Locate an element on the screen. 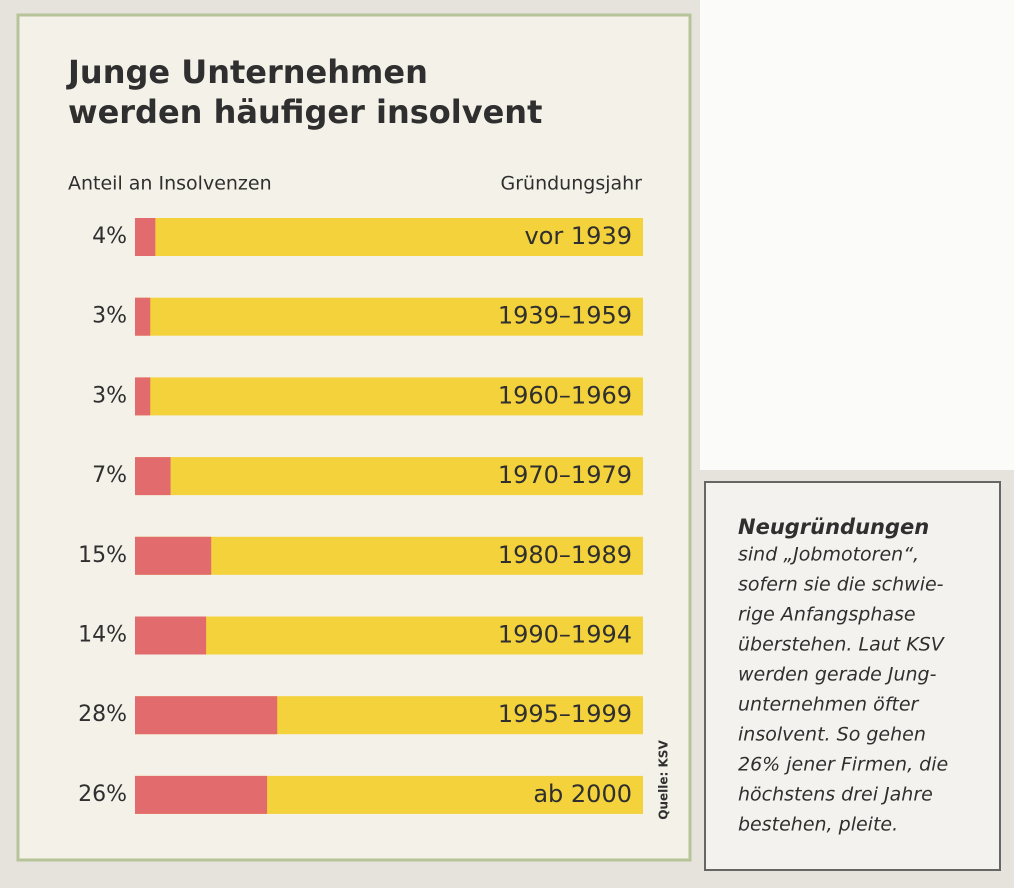  chart-title: Junge Unternehmen is located at coordinates (247, 72).